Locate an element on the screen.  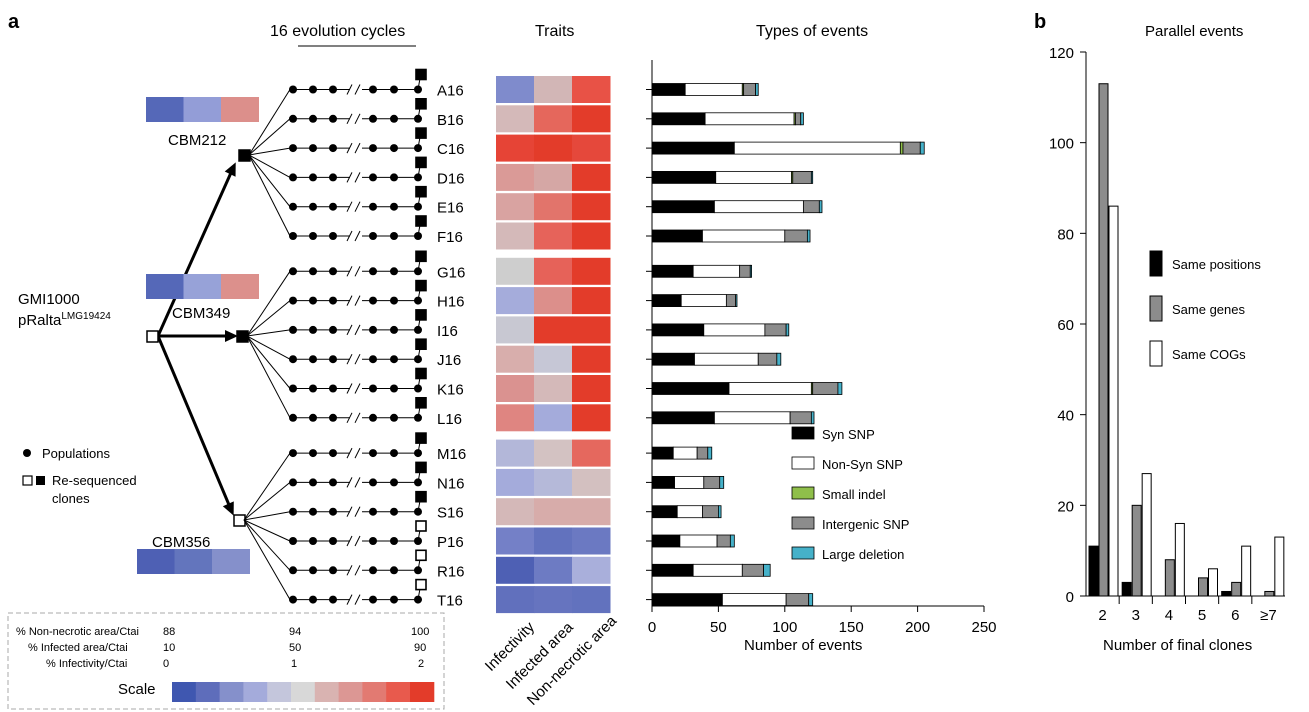
branch-L16 is located at coordinates (268, 377).